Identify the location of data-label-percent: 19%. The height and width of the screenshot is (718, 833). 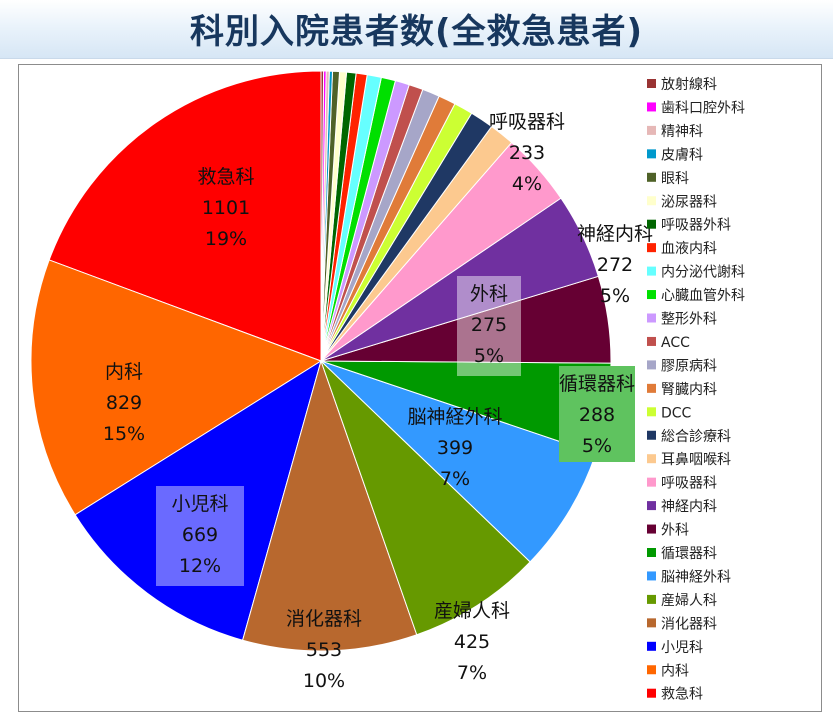
(226, 239).